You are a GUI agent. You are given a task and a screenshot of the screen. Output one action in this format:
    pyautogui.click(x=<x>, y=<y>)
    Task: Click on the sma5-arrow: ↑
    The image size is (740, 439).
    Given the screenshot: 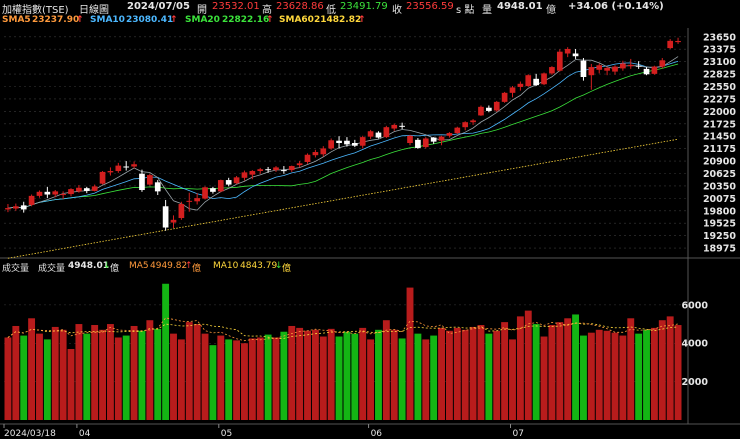 What is the action you would take?
    pyautogui.click(x=80, y=20)
    